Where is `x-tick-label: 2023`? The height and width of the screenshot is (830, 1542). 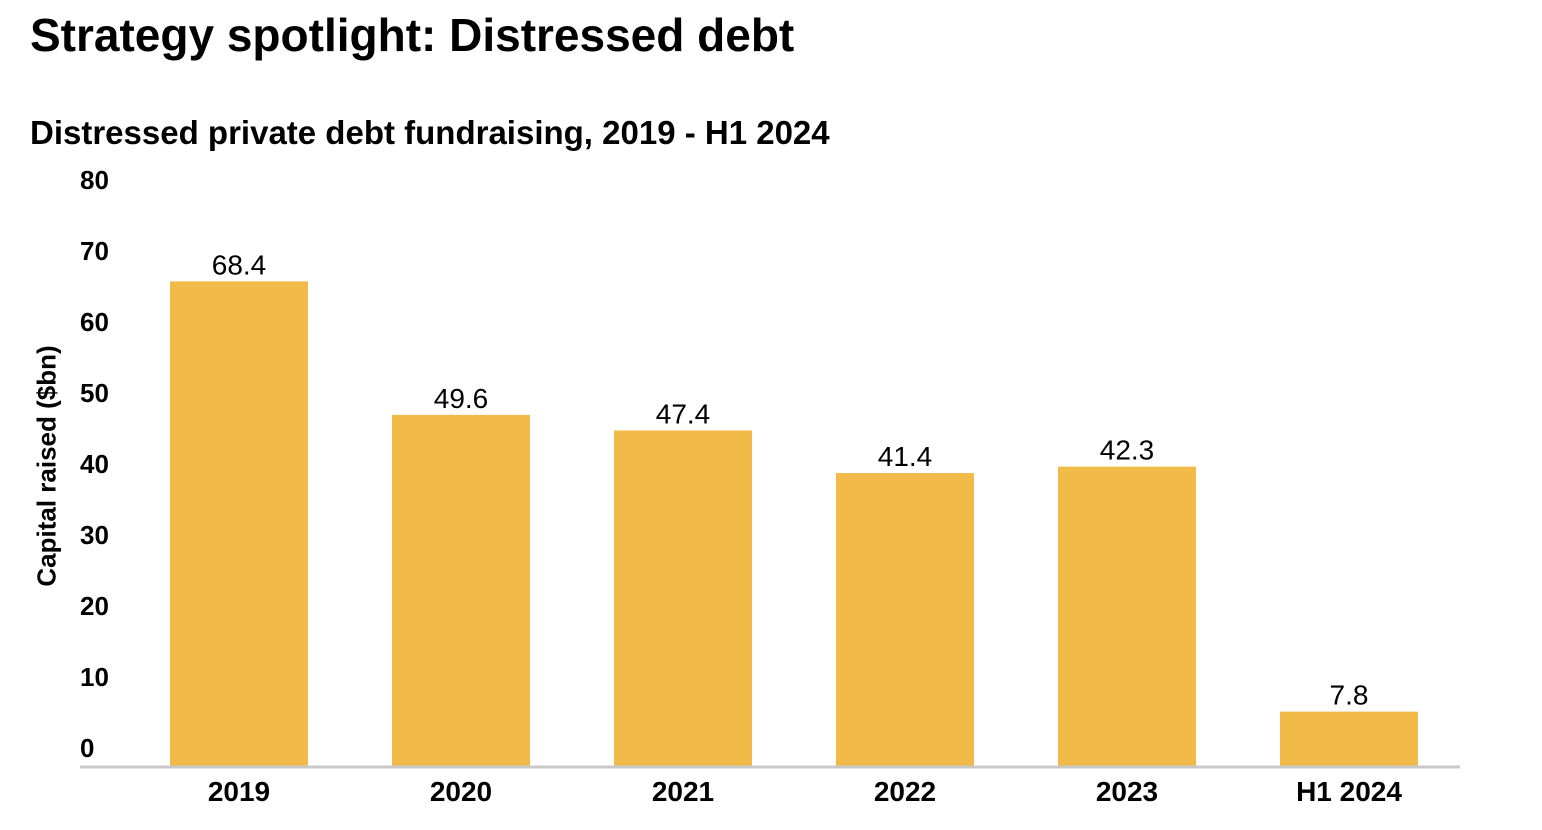 x-tick-label: 2023 is located at coordinates (1127, 791).